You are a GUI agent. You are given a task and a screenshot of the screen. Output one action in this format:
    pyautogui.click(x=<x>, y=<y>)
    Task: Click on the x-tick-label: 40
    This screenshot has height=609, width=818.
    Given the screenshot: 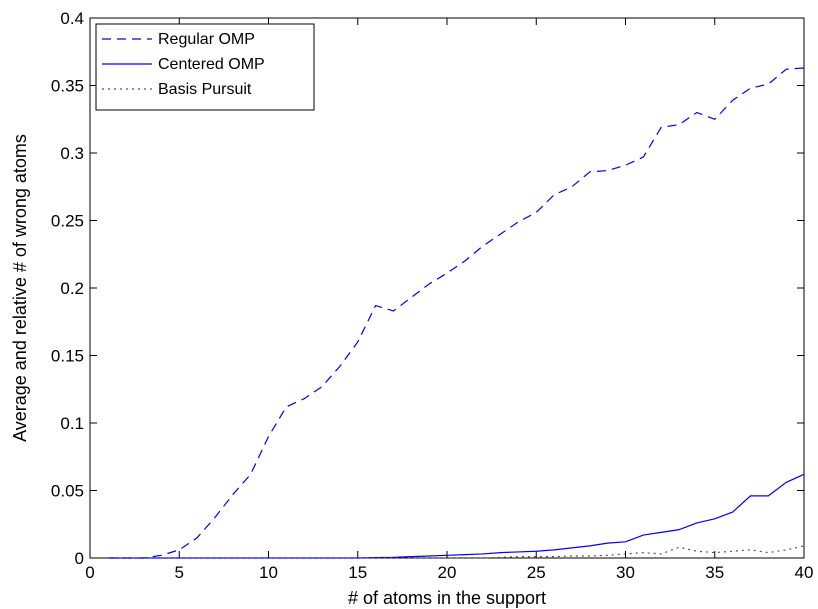 What is the action you would take?
    pyautogui.click(x=804, y=572)
    